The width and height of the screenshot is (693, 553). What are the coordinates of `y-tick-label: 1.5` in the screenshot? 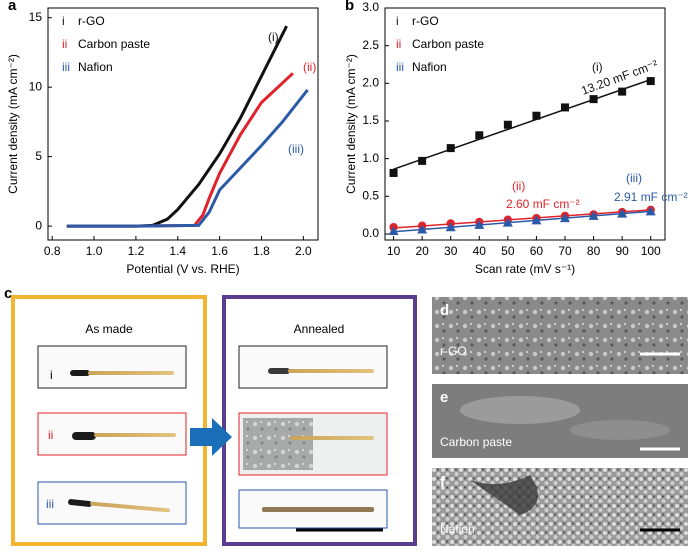 It's located at (370, 120).